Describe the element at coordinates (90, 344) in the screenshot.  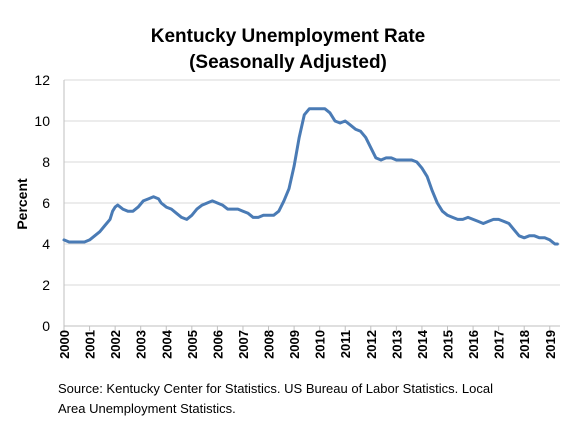
I see `x-tick-label: 2001` at that location.